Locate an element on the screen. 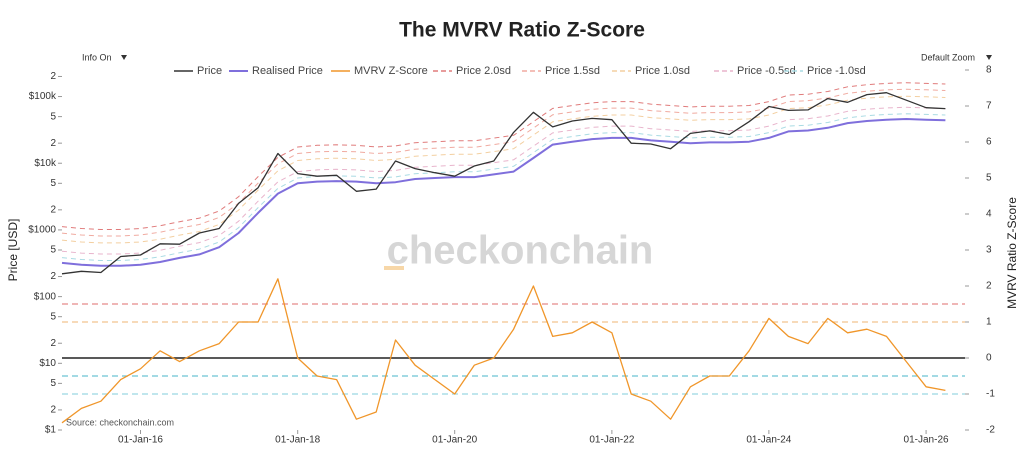 Image resolution: width=1024 pixels, height=473 pixels. legend-label: Price is located at coordinates (209, 71).